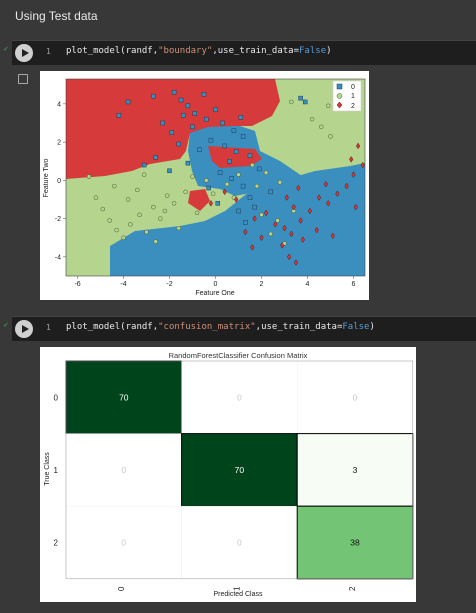  I want to click on row-label: 0, so click(56, 397).